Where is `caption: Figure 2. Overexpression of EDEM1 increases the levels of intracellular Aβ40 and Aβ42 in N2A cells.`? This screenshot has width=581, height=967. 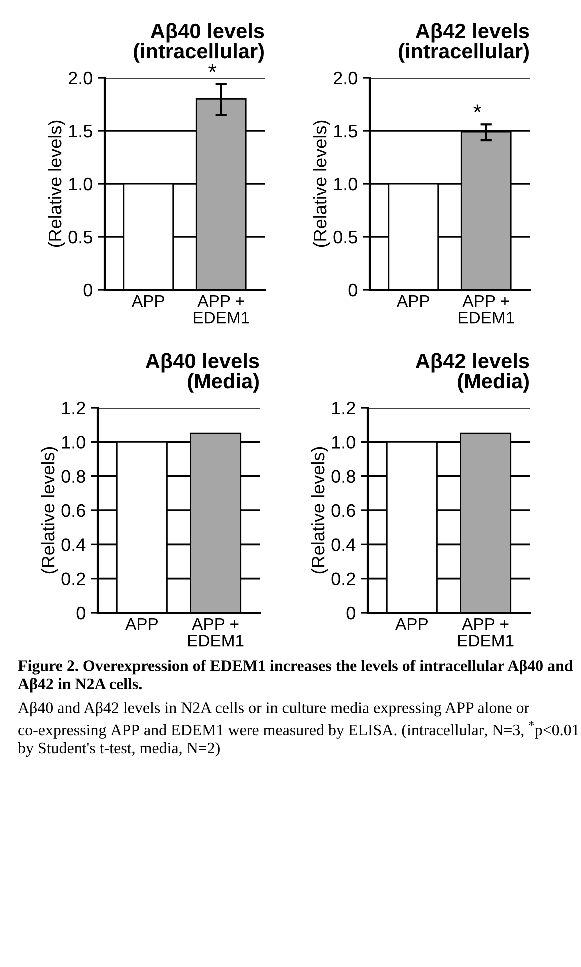 caption: Figure 2. Overexpression of EDEM1 increases the levels of intracellular Aβ40 and Aβ42 in N2A cells. is located at coordinates (296, 676).